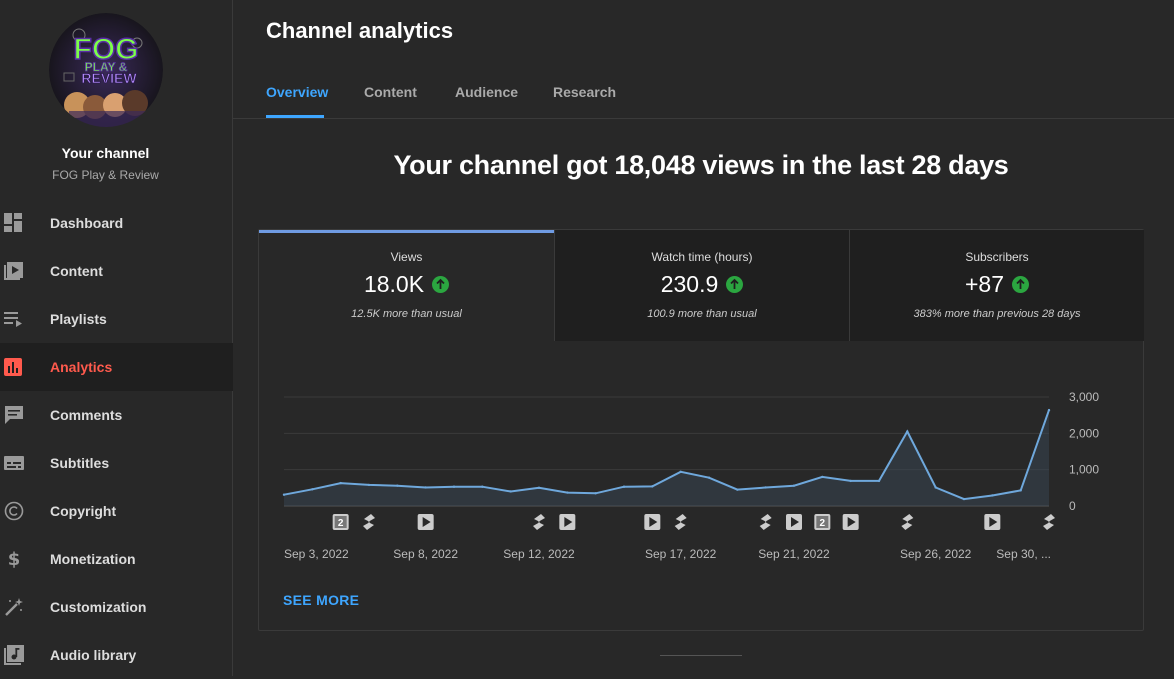  What do you see at coordinates (997, 314) in the screenshot?
I see `metric-note: 383% more than previous 28 days` at bounding box center [997, 314].